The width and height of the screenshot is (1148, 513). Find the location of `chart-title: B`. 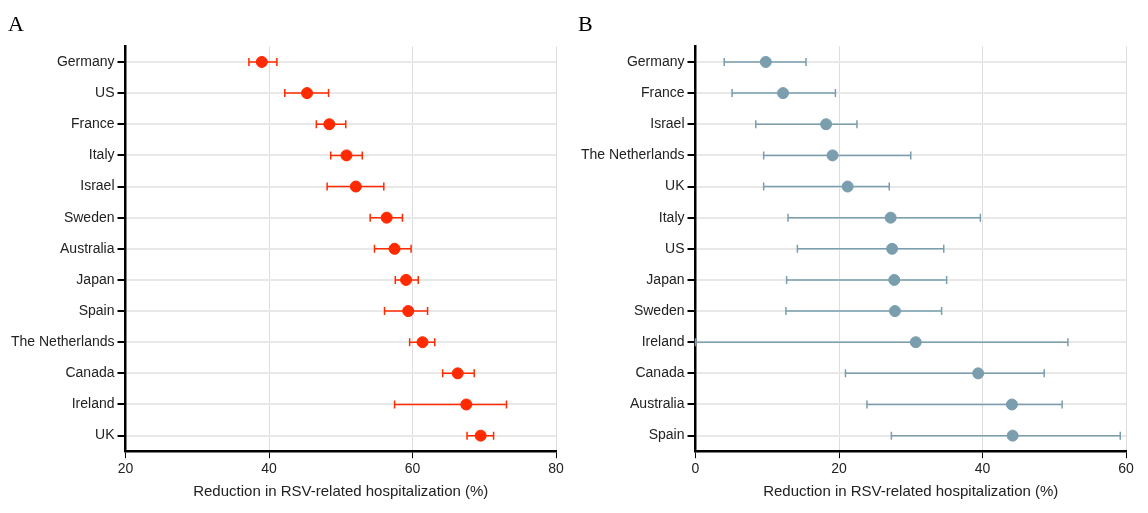

chart-title: B is located at coordinates (585, 23).